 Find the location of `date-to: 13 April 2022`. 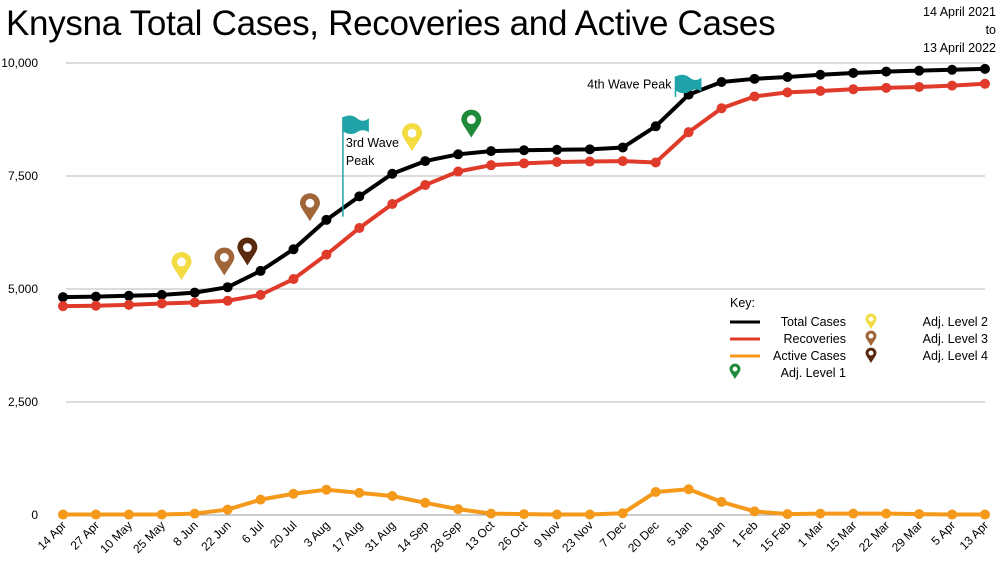

date-to: 13 April 2022 is located at coordinates (959, 48).